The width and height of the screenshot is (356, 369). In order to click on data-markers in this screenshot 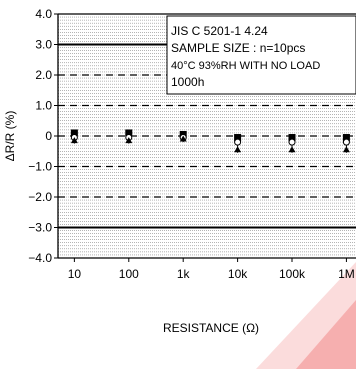, I will do `click(210, 141)`.